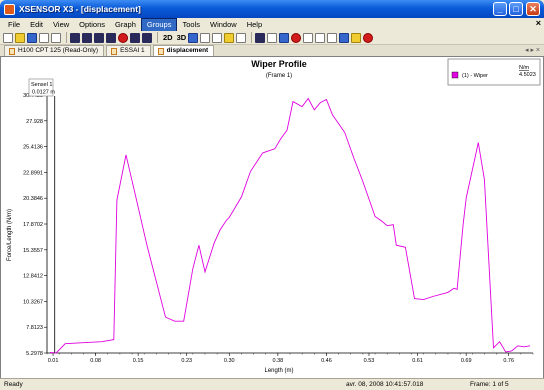  I want to click on x-tick-label: 0.46, so click(326, 361).